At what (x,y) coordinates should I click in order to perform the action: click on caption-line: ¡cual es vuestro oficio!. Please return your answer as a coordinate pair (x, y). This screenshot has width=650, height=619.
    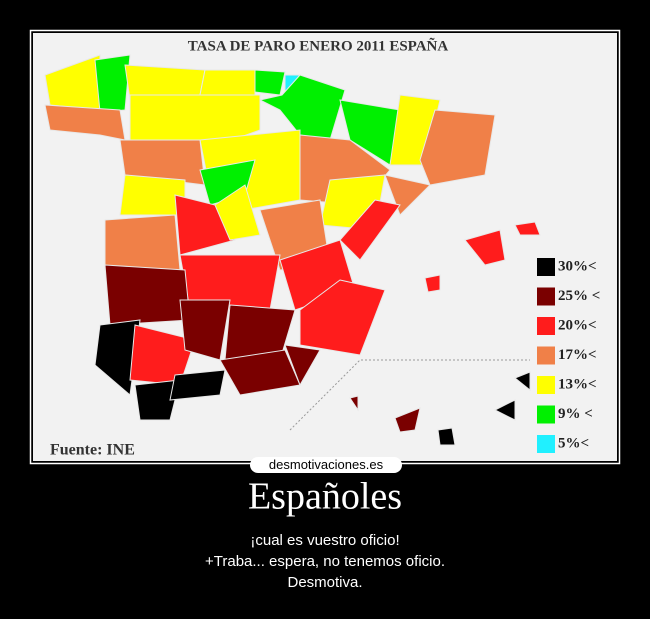
    Looking at the image, I should click on (324, 540).